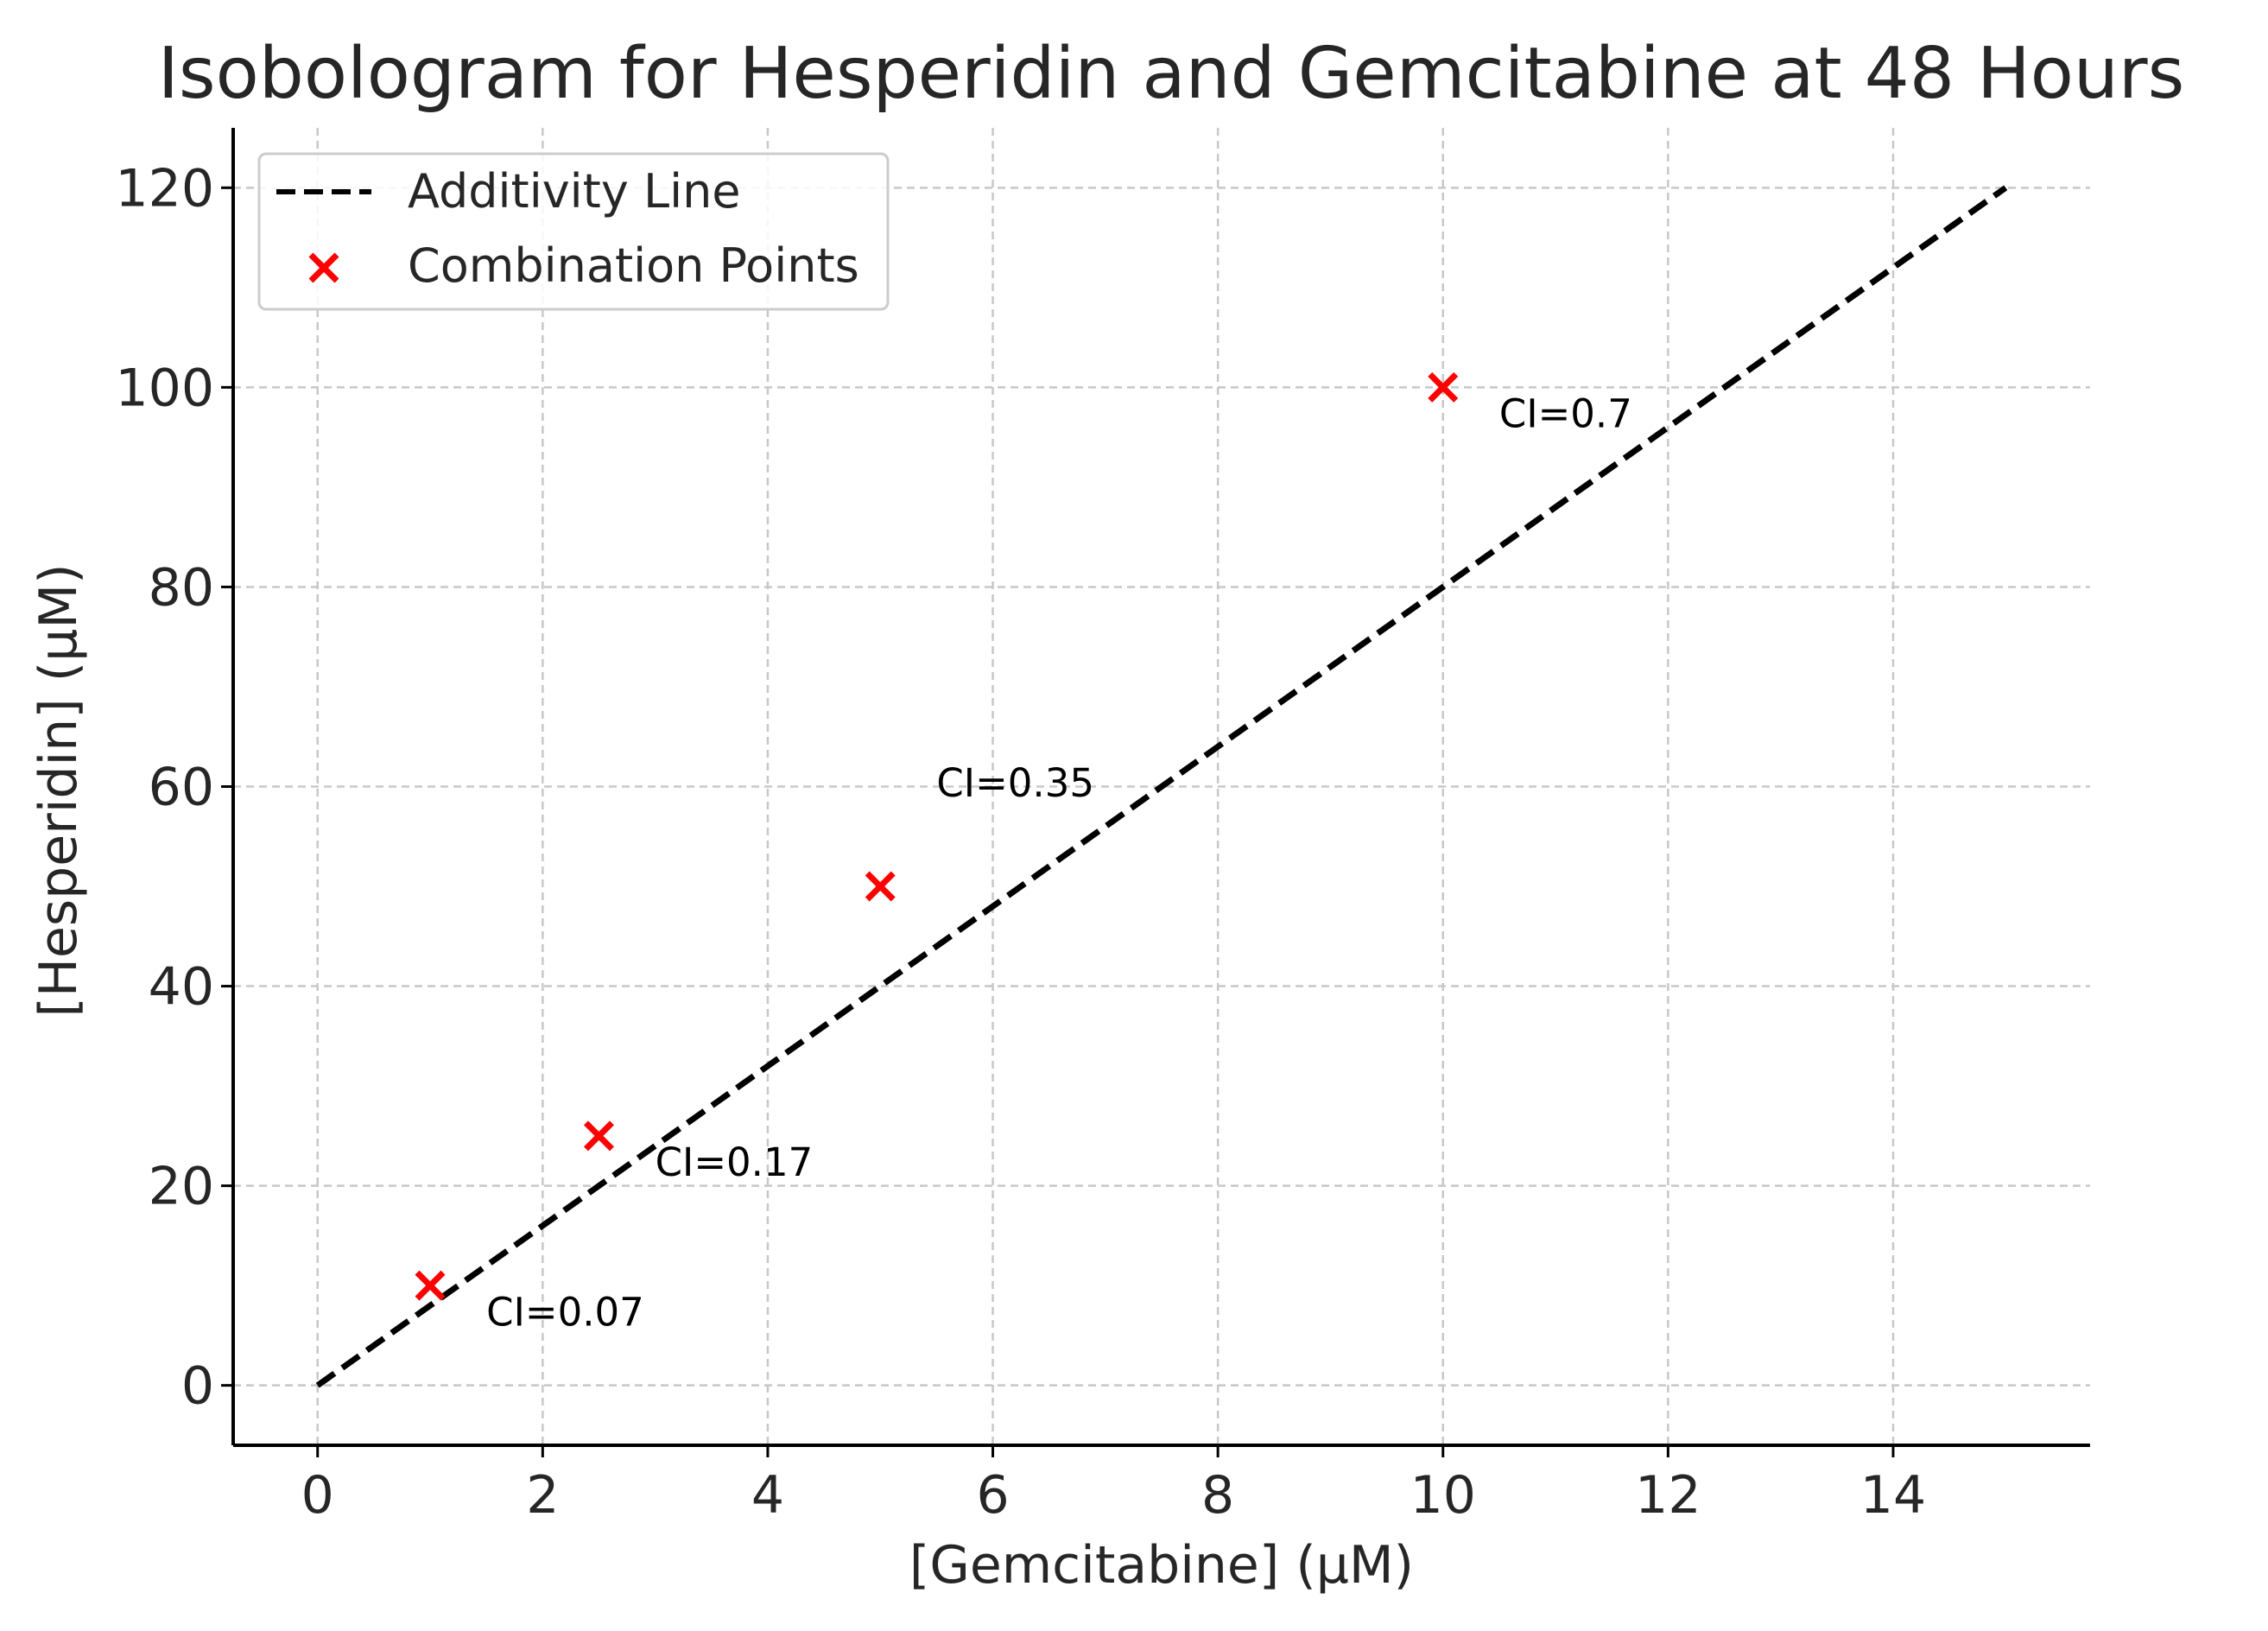  What do you see at coordinates (317, 1495) in the screenshot?
I see `x-tick-label: 0` at bounding box center [317, 1495].